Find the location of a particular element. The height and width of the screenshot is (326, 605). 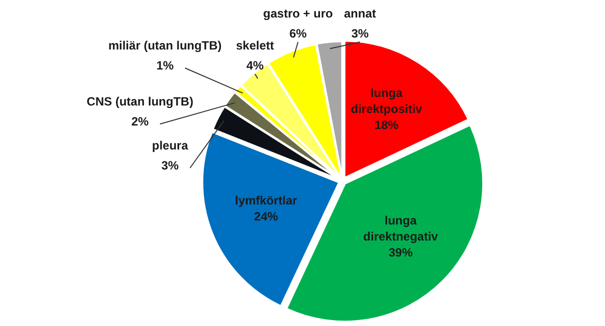

slice-label: lymfkörtlar is located at coordinates (266, 201).